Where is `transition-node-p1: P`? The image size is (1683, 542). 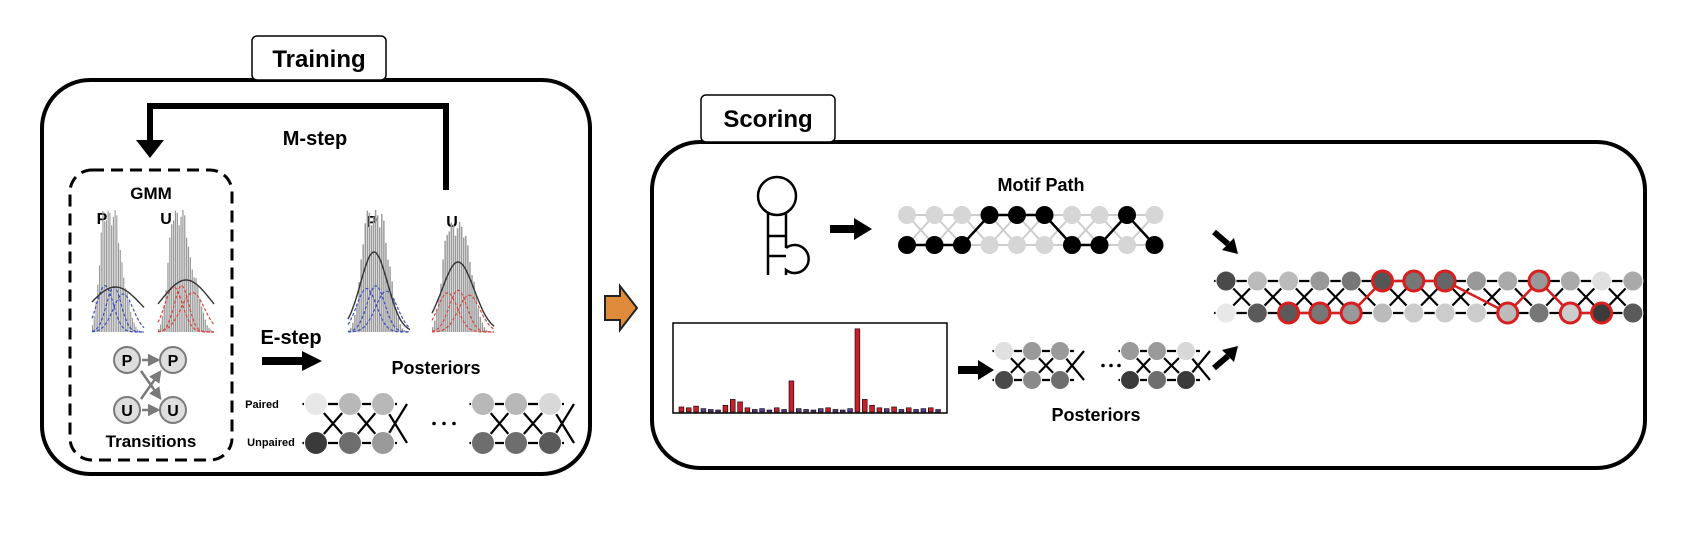 transition-node-p1: P is located at coordinates (127, 361).